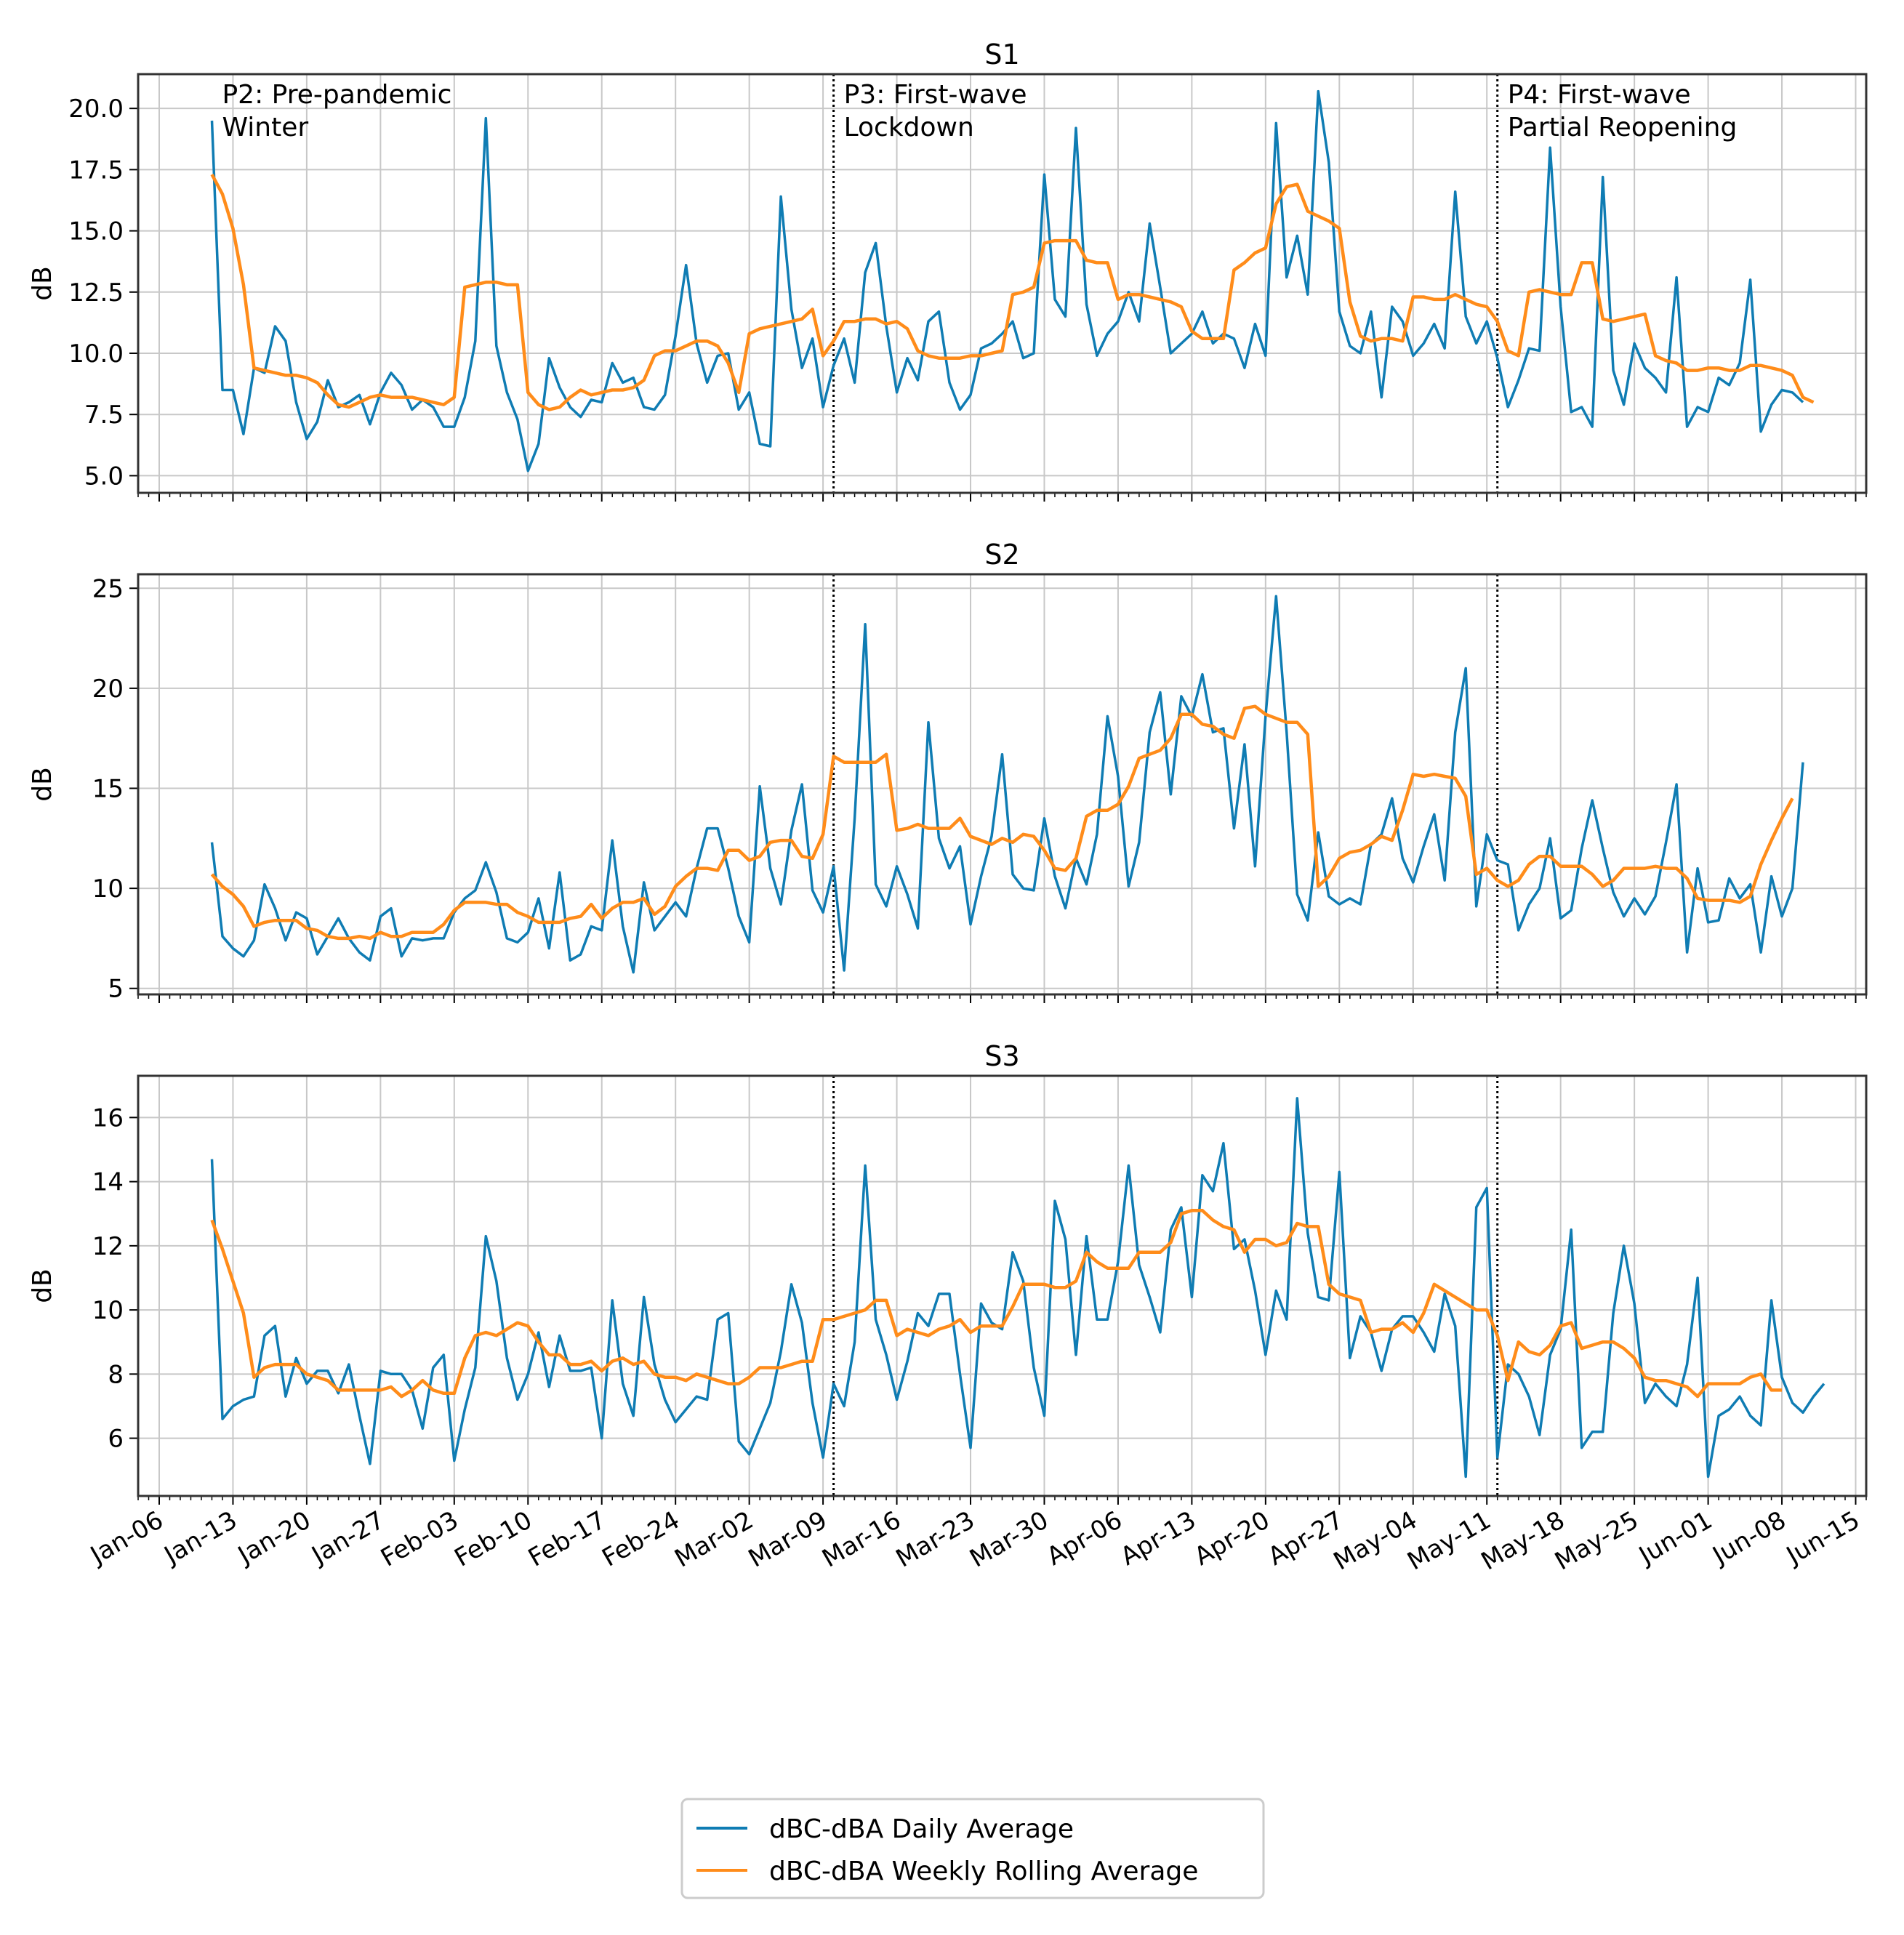 The image size is (1904, 1935). Describe the element at coordinates (788, 1539) in the screenshot. I see `x-tick-label: Mar-09` at that location.